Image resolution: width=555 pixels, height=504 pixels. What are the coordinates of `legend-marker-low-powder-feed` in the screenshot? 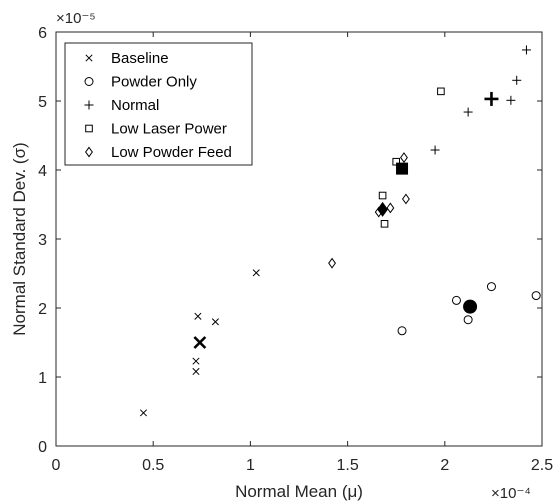 It's located at (89, 152).